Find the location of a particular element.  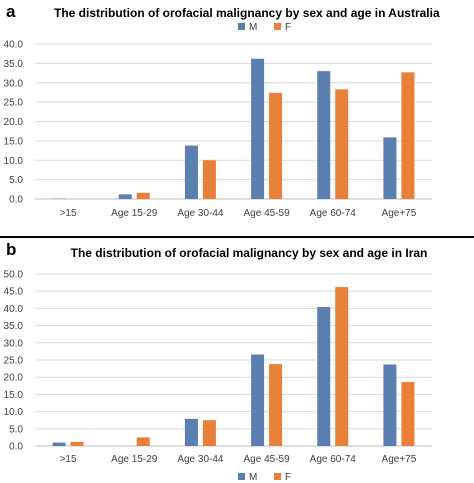

y-tick-label: 45.0 is located at coordinates (14, 292).